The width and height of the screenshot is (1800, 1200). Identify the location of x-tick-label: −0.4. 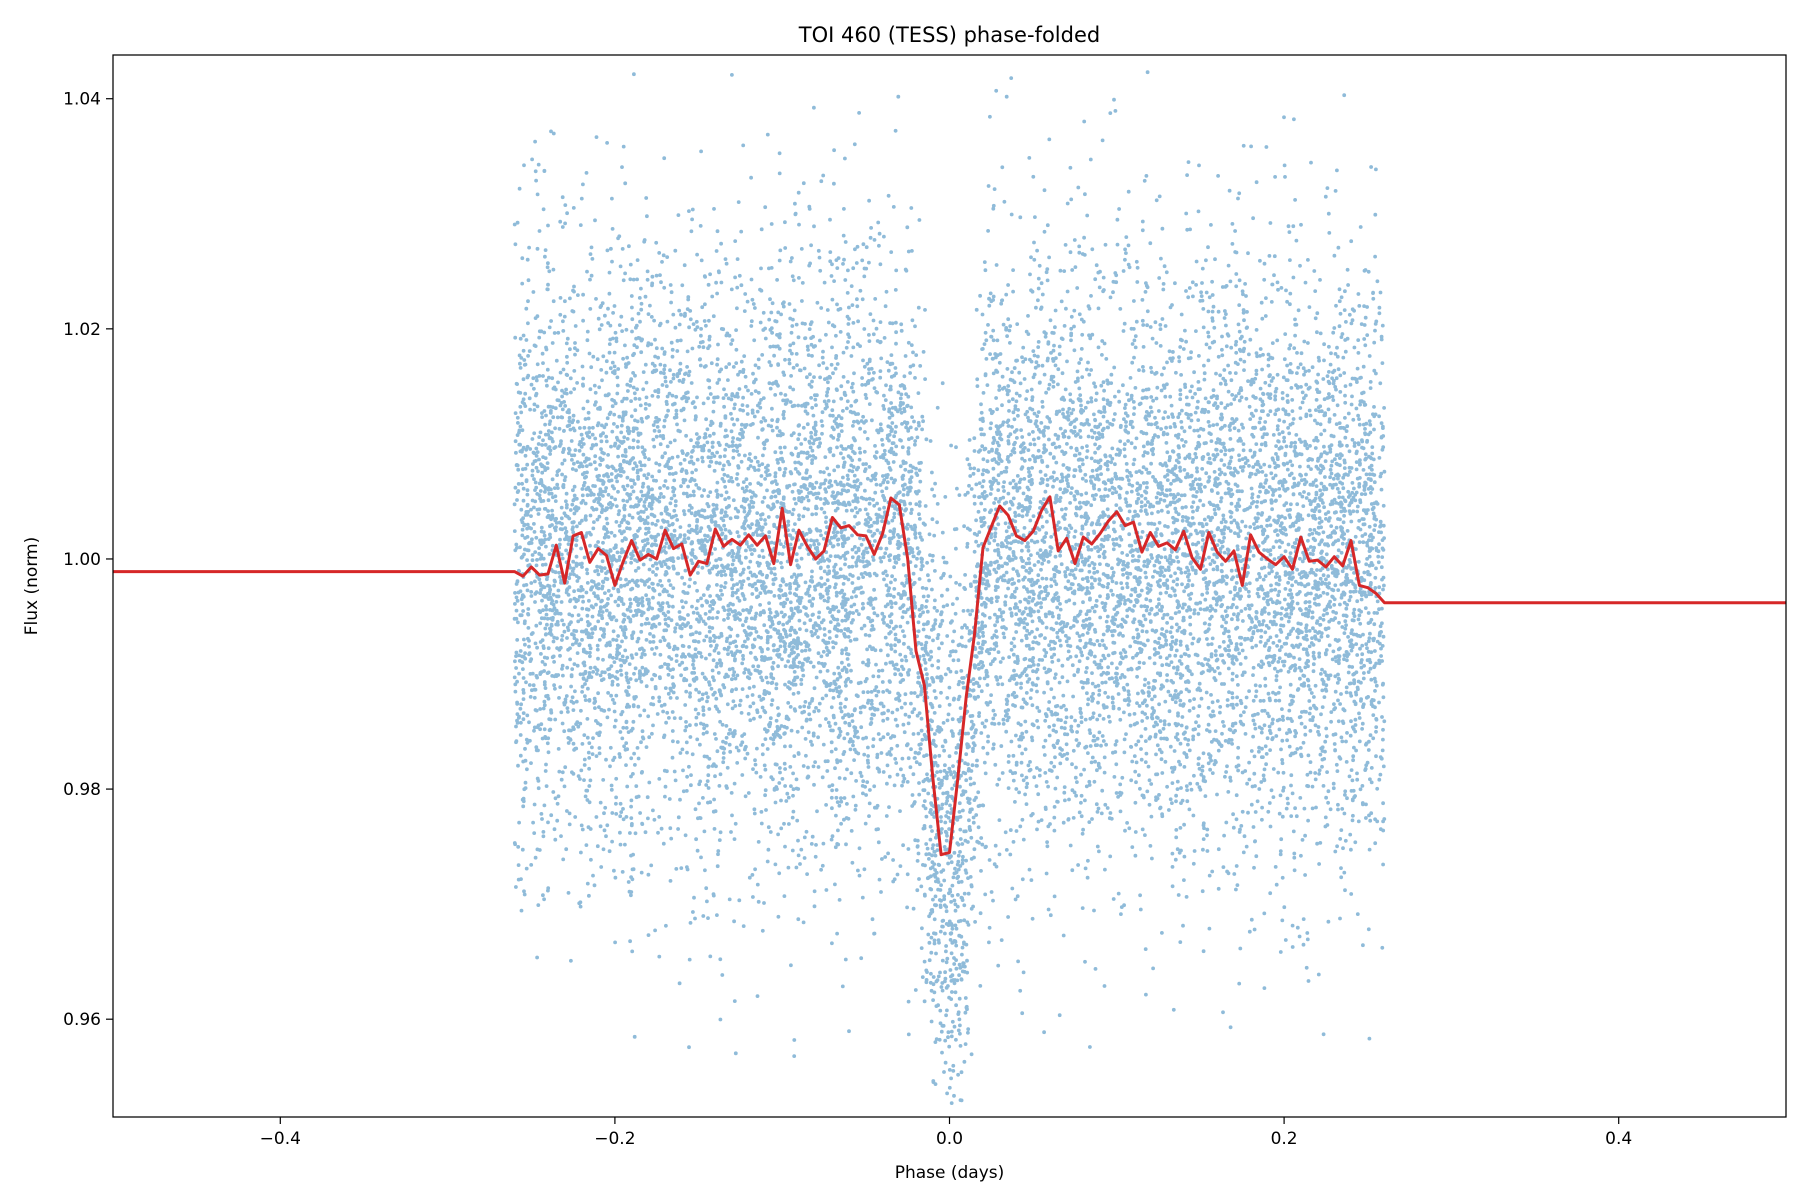
(280, 1139).